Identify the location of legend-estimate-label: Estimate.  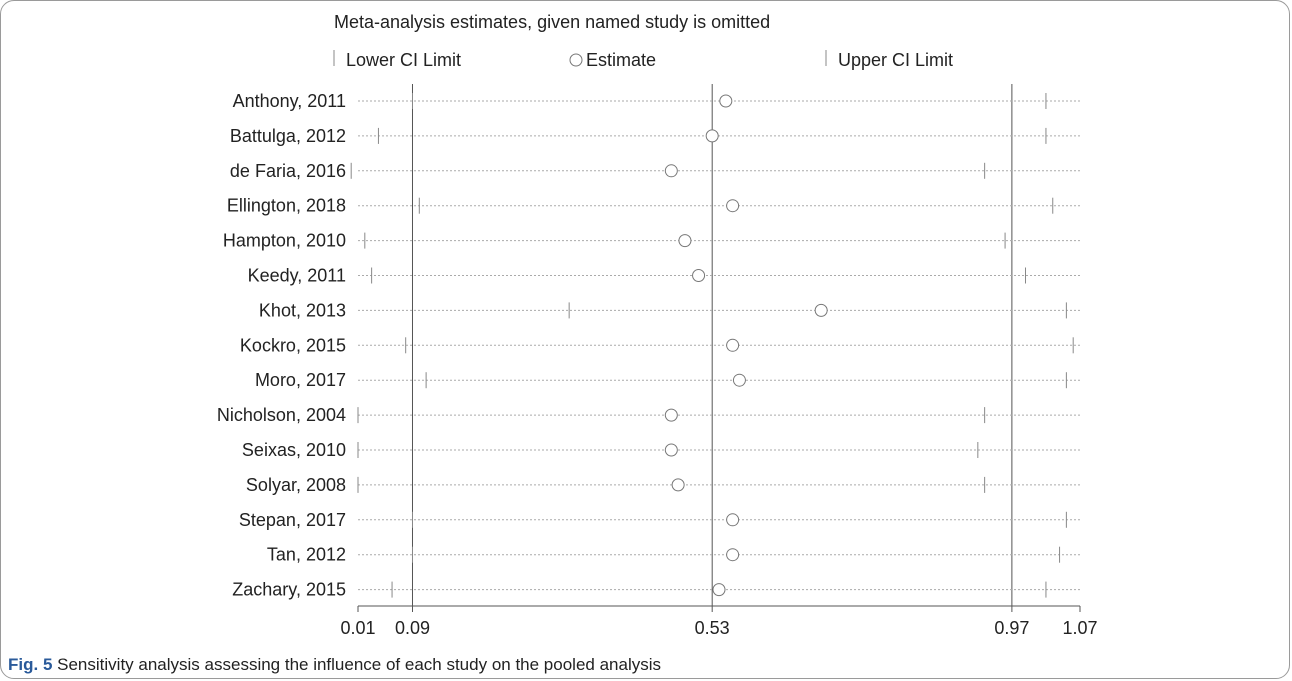
(621, 60).